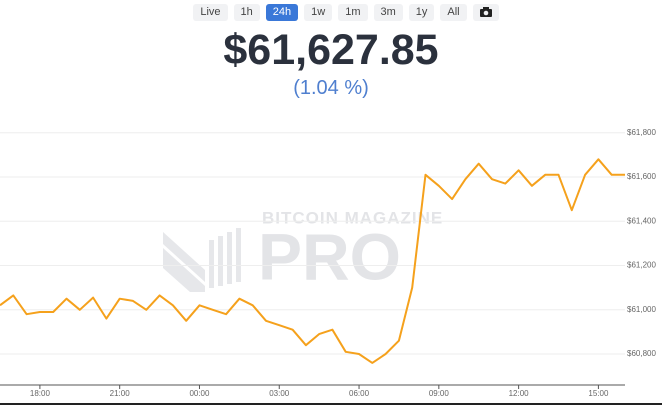 The height and width of the screenshot is (406, 662). I want to click on camera-icon, so click(485, 12).